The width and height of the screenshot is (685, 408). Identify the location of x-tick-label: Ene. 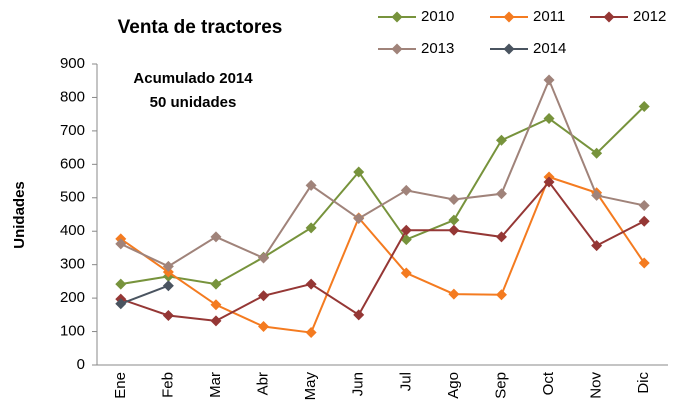
(120, 385).